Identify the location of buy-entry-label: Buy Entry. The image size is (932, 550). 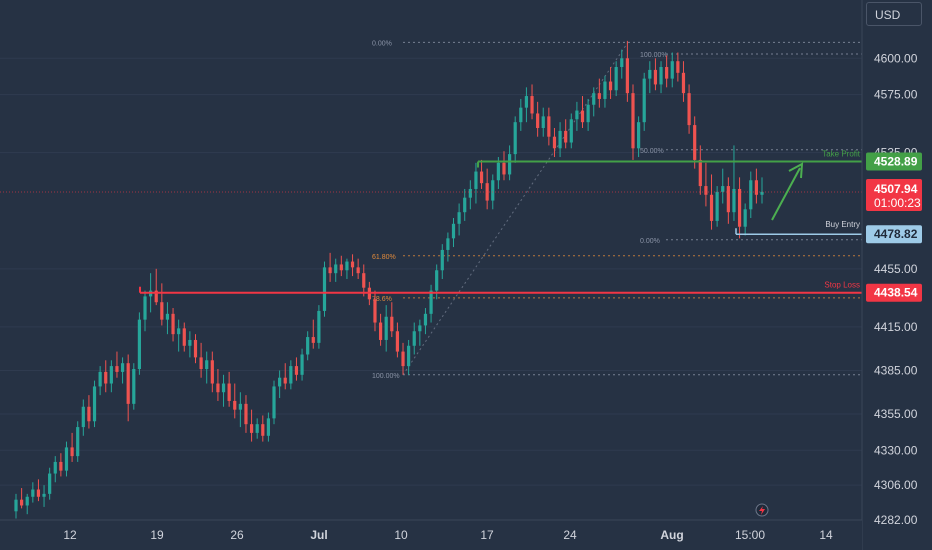
(842, 224).